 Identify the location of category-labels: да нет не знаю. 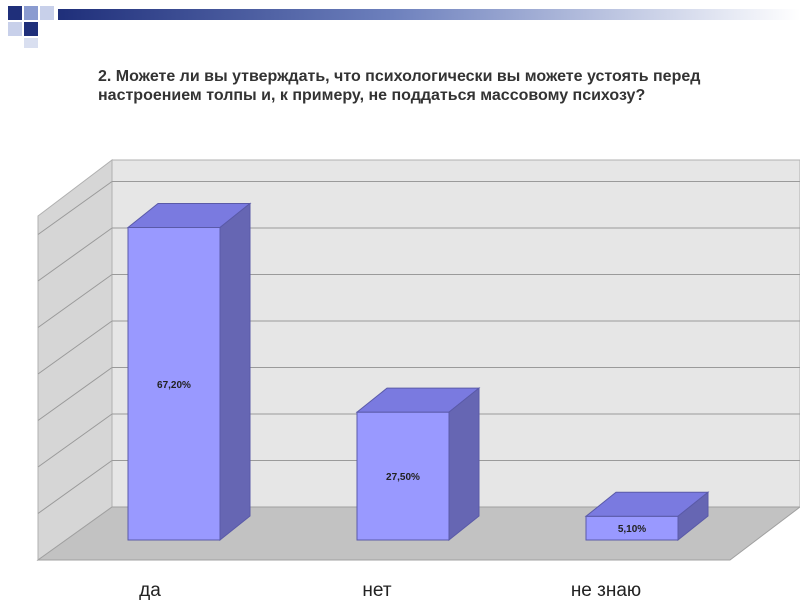
(390, 590).